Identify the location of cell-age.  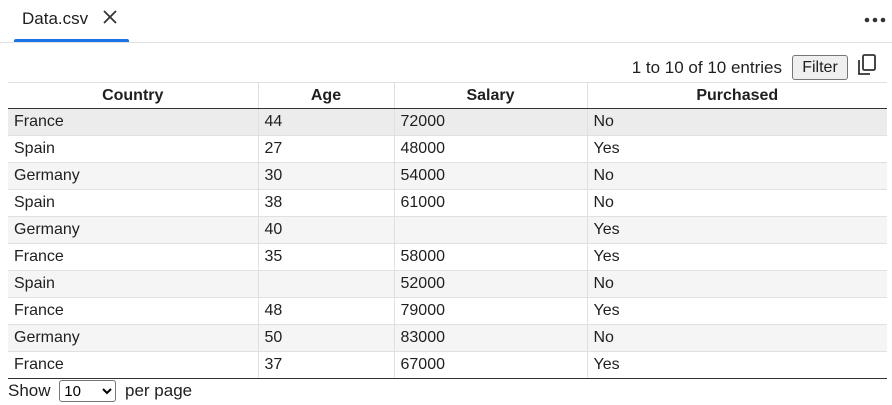
(326, 284).